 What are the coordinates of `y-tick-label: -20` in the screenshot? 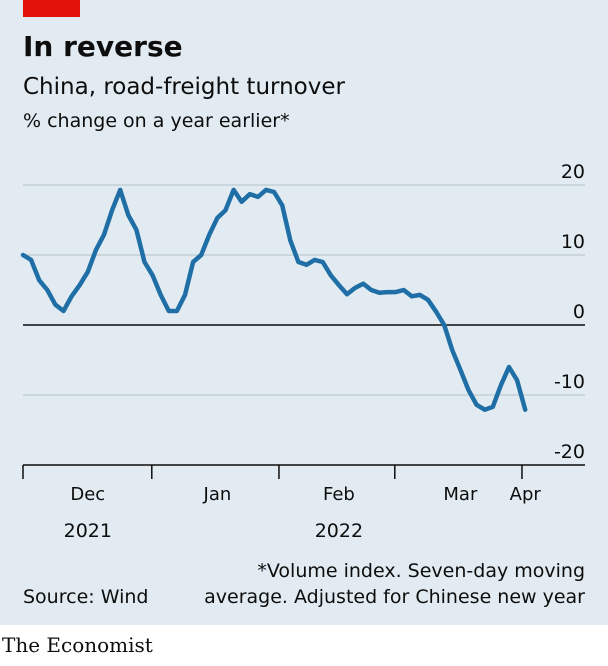 It's located at (569, 452).